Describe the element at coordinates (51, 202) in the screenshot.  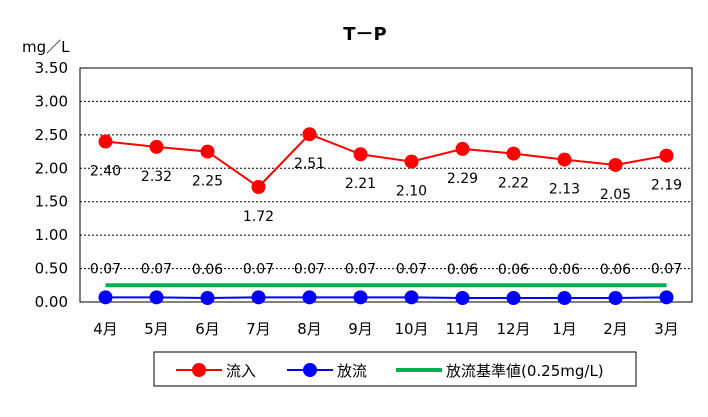
I see `y-tick-label: 1.50` at that location.